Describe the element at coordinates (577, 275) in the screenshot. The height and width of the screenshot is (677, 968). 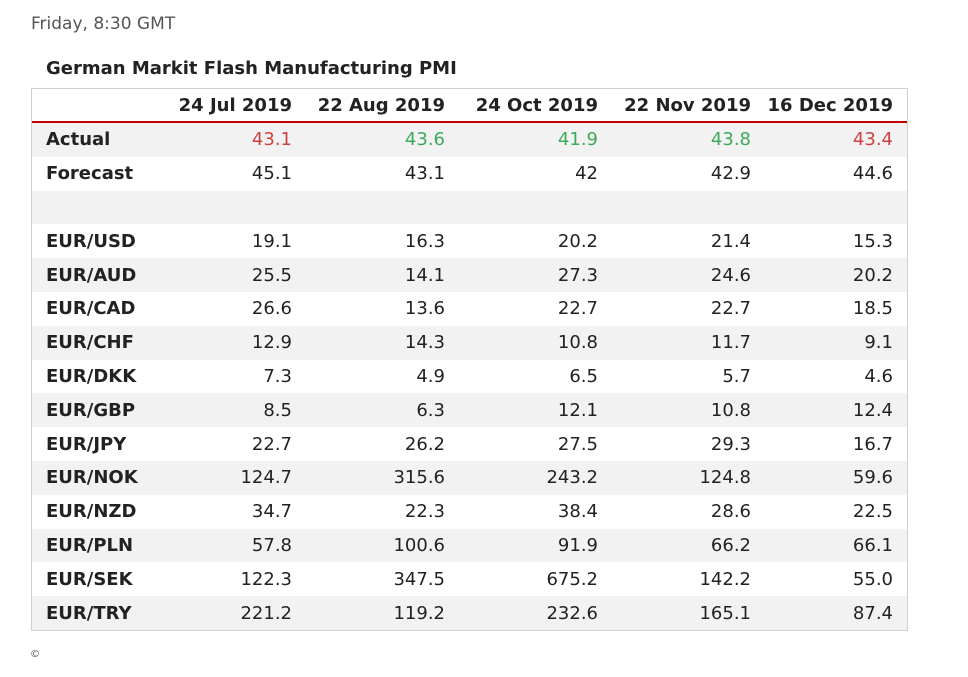
I see `pip-range-value: 27.3` at that location.